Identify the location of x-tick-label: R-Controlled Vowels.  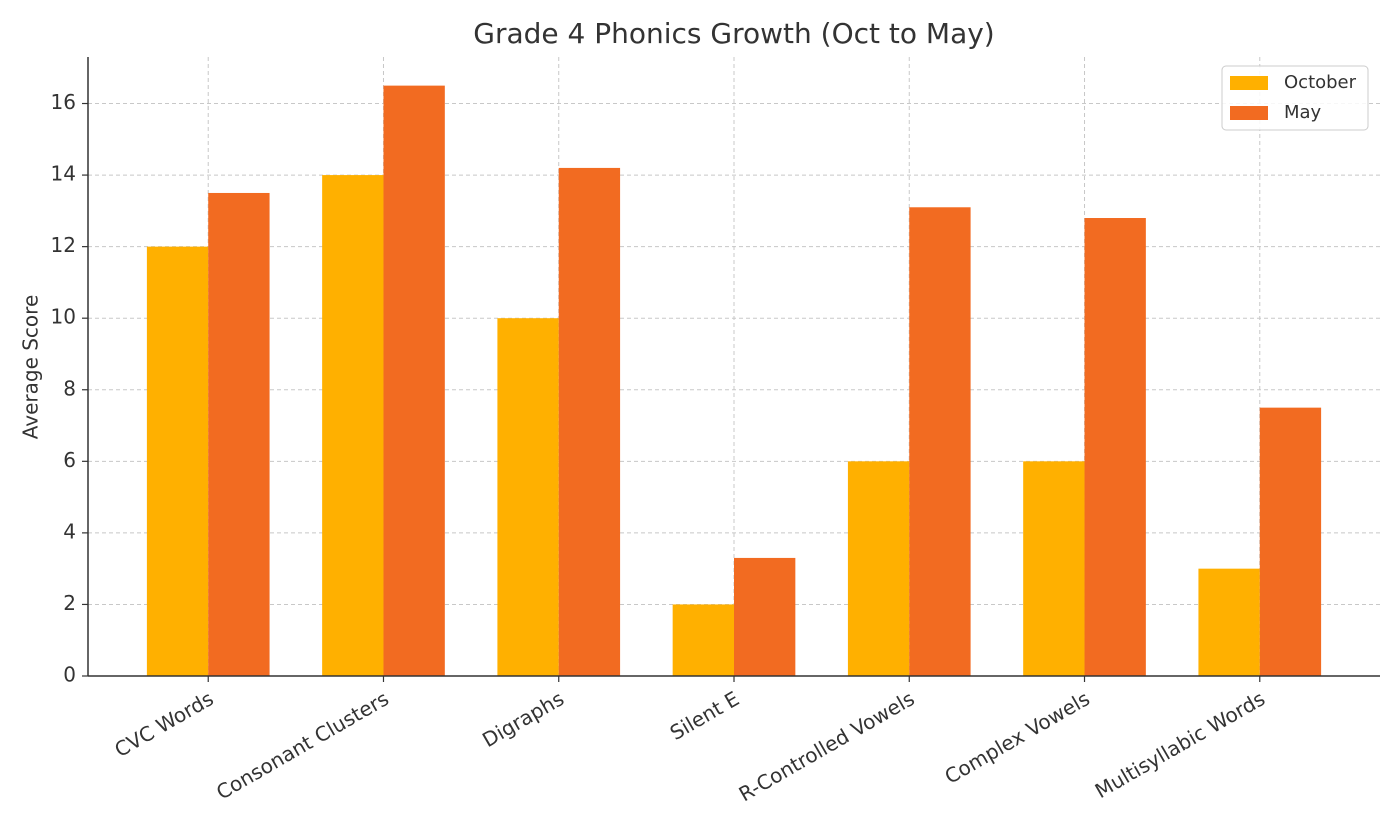
(827, 746).